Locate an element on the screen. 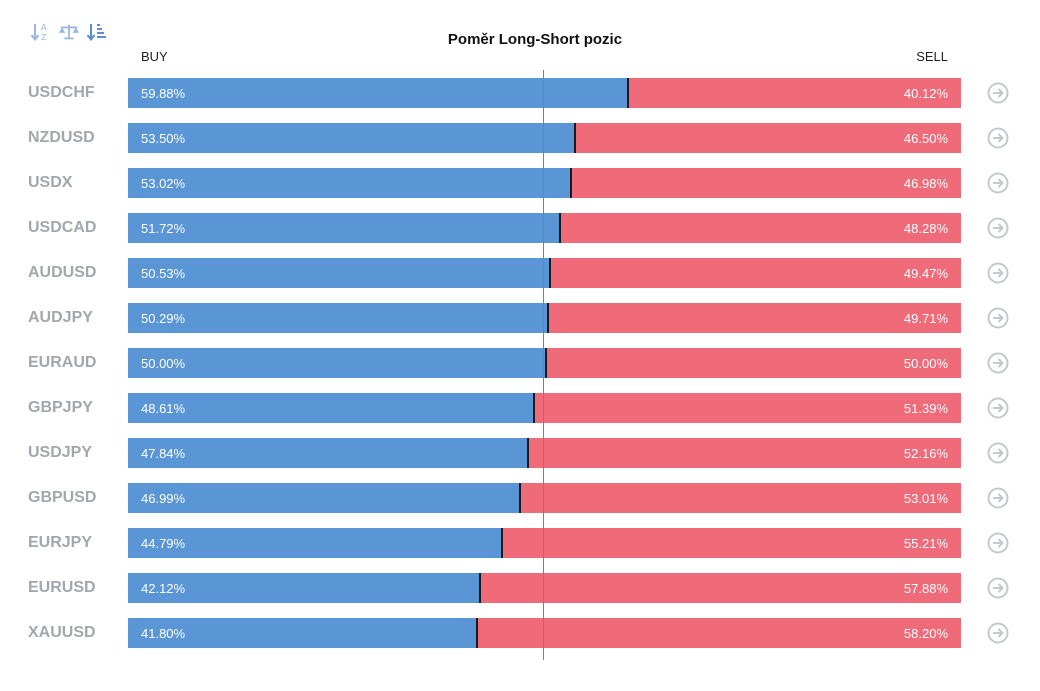 The width and height of the screenshot is (1040, 691). ratio-bar: 50.29% 49.71% is located at coordinates (544, 318).